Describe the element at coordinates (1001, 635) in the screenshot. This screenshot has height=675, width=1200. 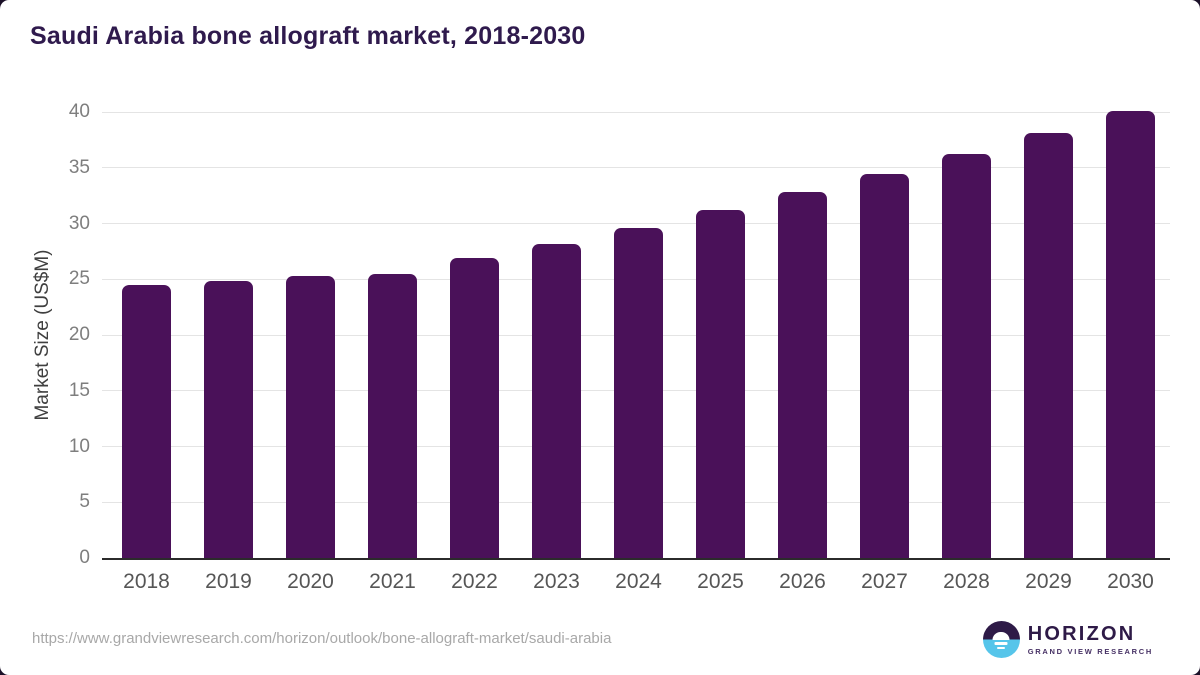
I see `sun-shape` at that location.